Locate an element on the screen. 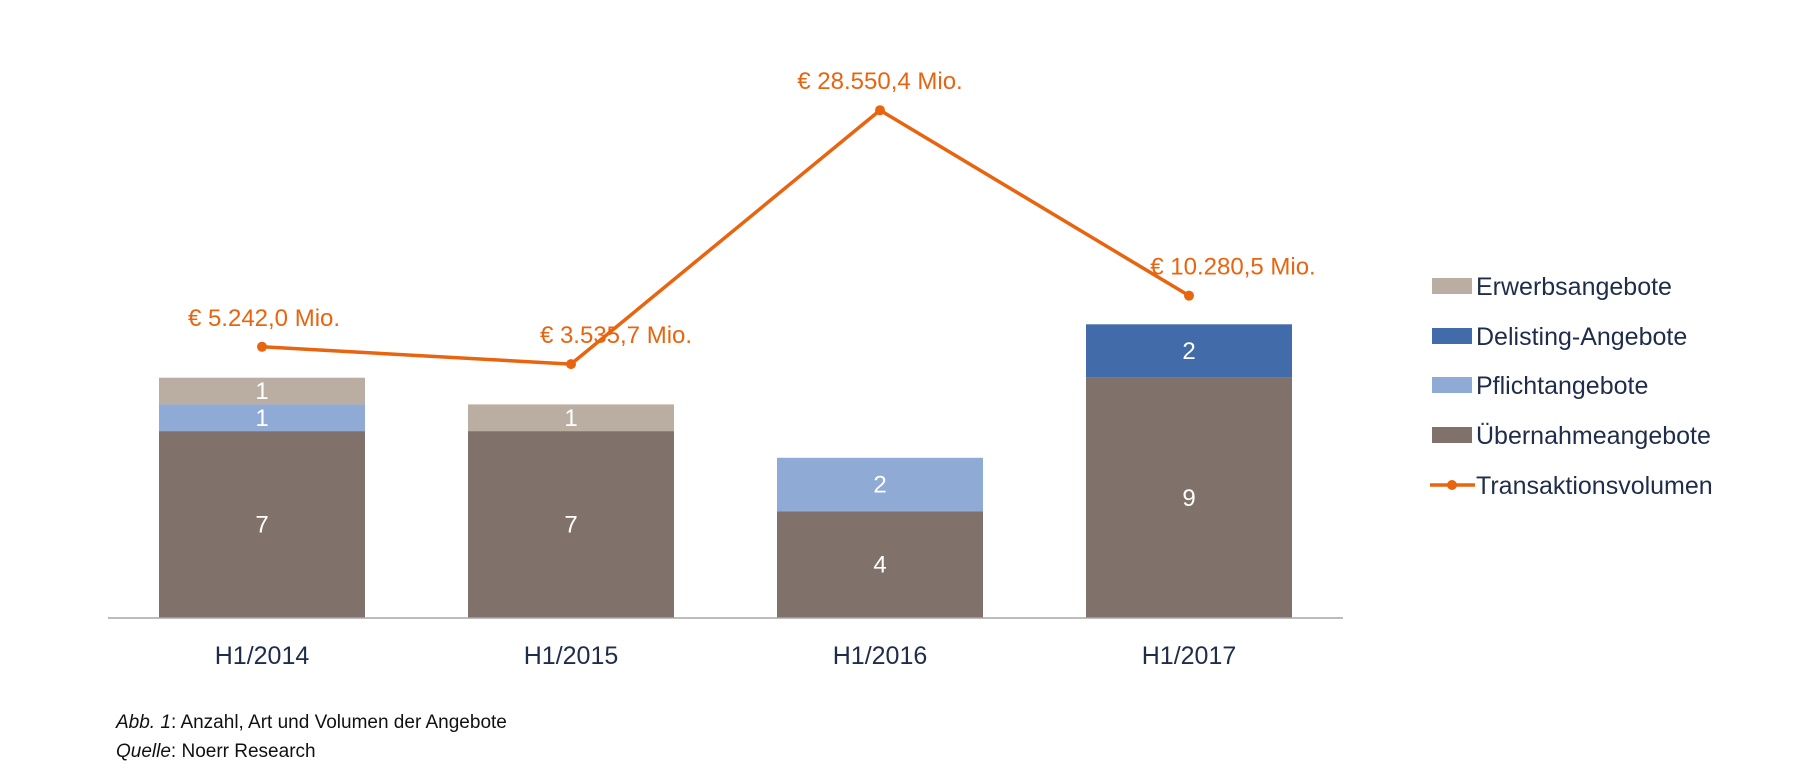 The height and width of the screenshot is (780, 1796). legend-swatch-erwerbsangebote is located at coordinates (1452, 286).